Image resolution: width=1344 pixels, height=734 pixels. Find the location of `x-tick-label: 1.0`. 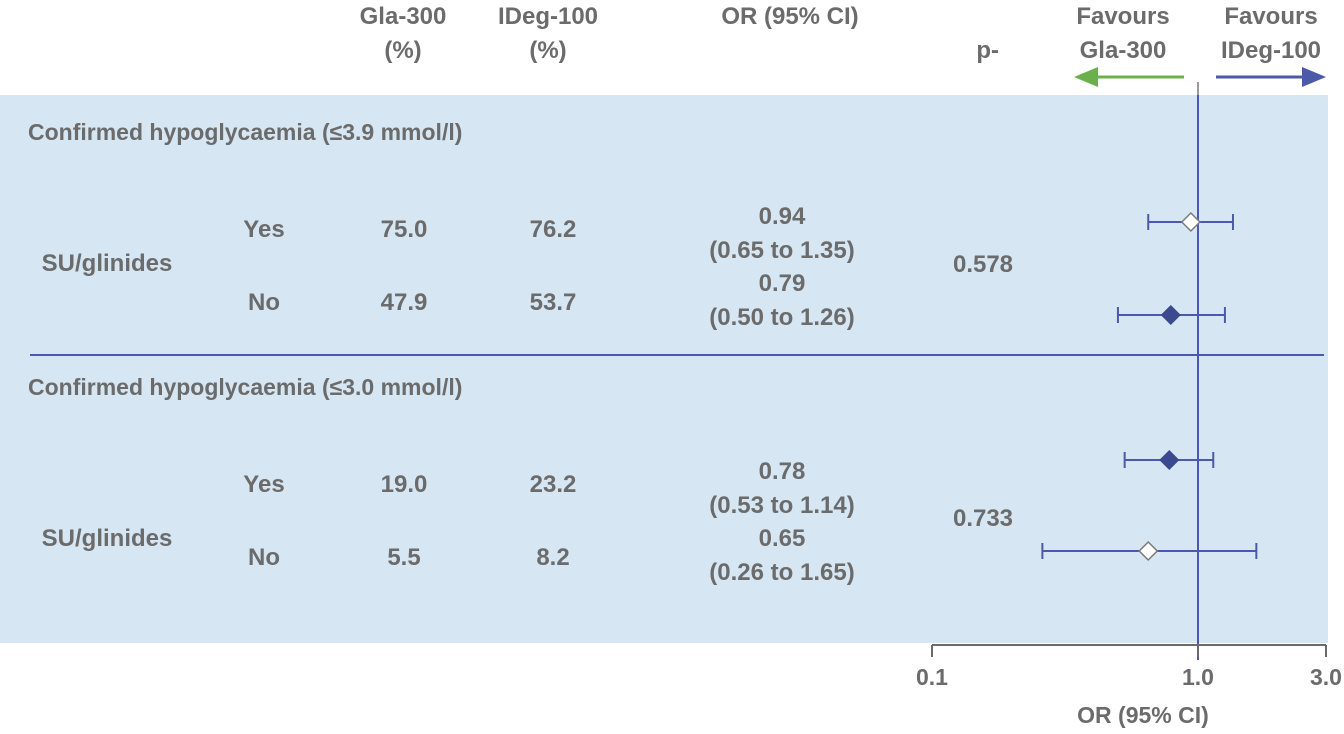

x-tick-label: 1.0 is located at coordinates (1198, 677).